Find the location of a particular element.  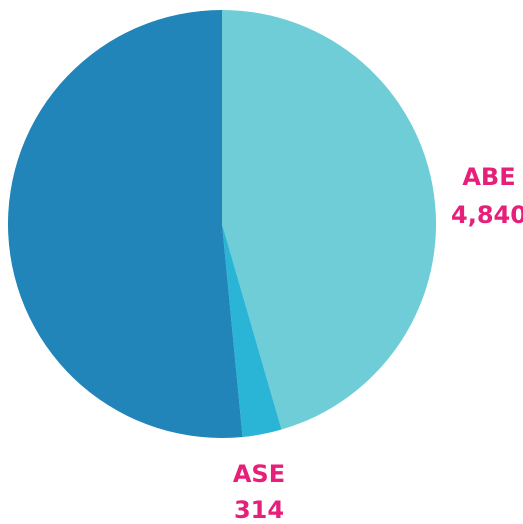

pie-slice-ase is located at coordinates (252, 331).